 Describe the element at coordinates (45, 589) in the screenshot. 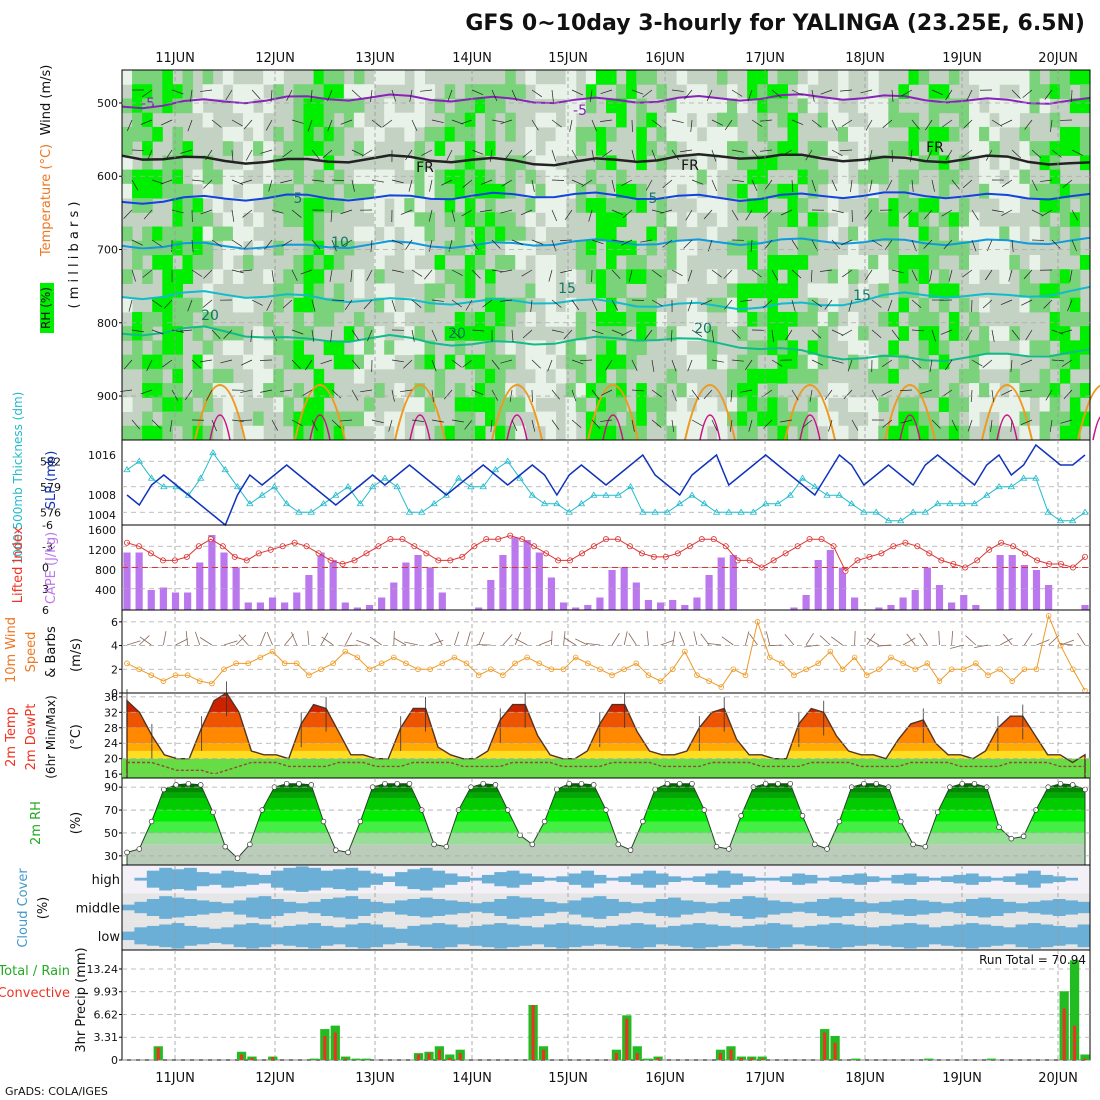

I see `y-tick-label: 3` at that location.